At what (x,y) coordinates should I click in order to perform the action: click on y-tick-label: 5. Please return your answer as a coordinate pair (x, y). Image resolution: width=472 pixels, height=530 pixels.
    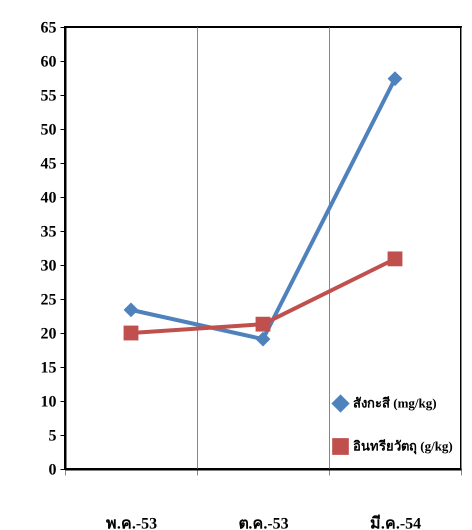
    Looking at the image, I should click on (52, 436).